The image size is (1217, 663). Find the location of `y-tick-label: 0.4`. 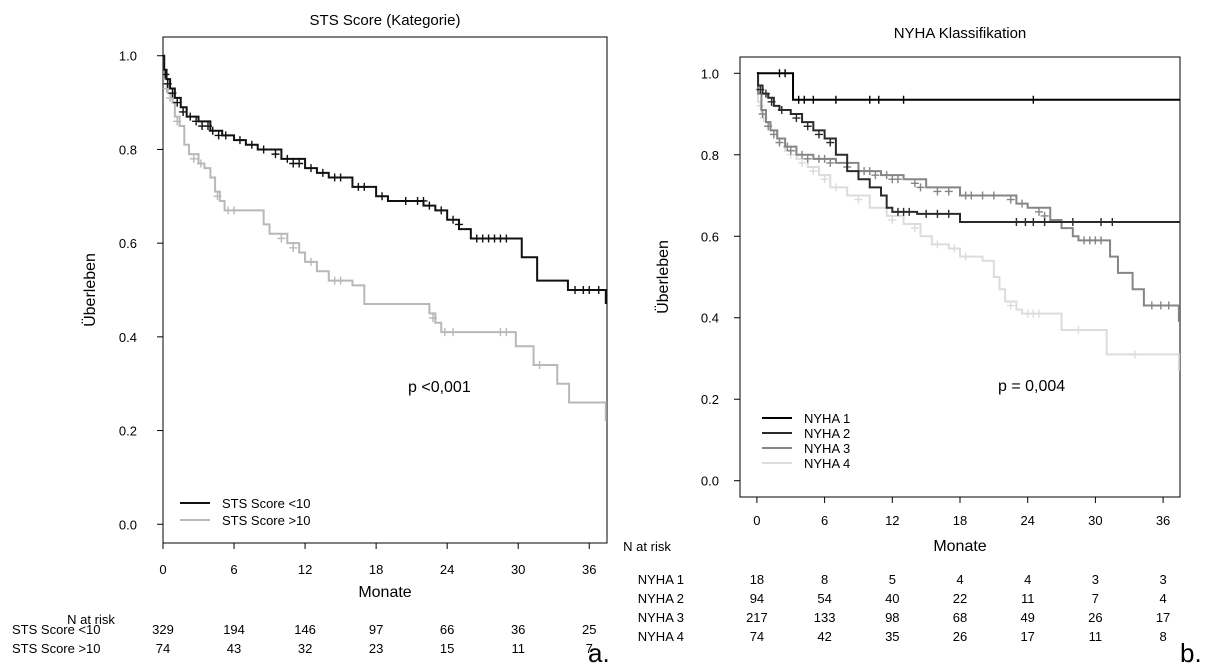

y-tick-label: 0.4 is located at coordinates (128, 337).